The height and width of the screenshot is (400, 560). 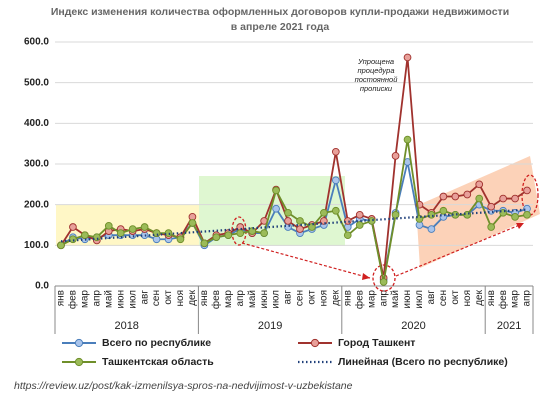 What do you see at coordinates (294, 225) in the screenshot?
I see `series-line` at bounding box center [294, 225].